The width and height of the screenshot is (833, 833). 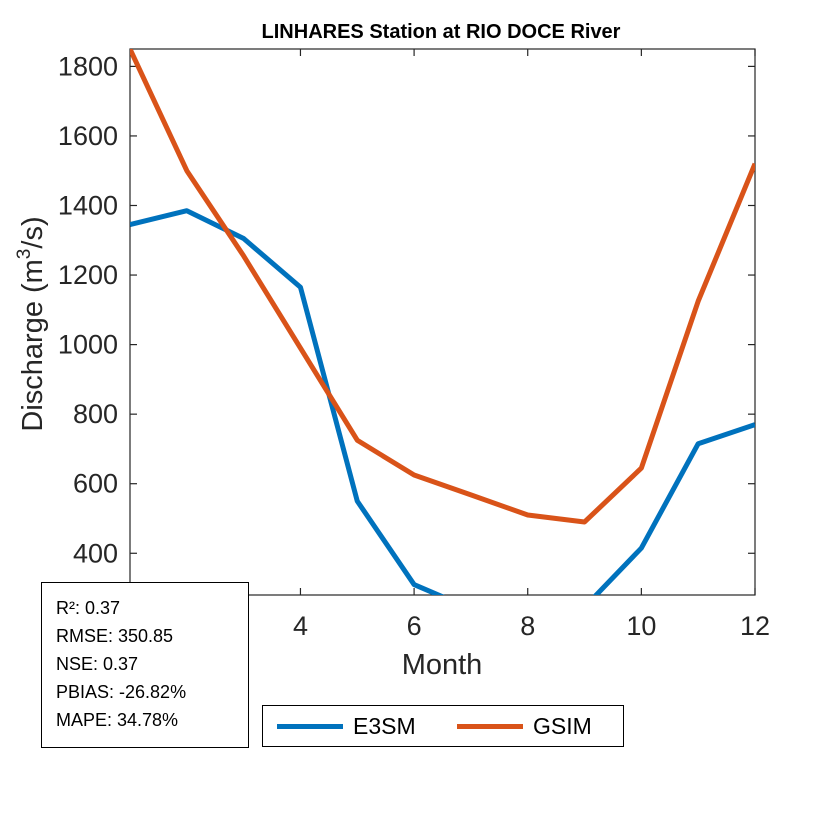 I want to click on legend-swatch-gsim, so click(x=490, y=726).